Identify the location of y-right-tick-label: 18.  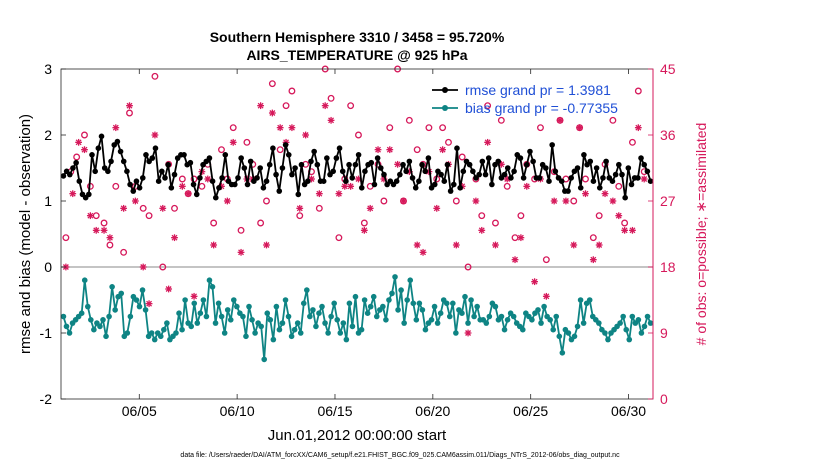
(668, 267).